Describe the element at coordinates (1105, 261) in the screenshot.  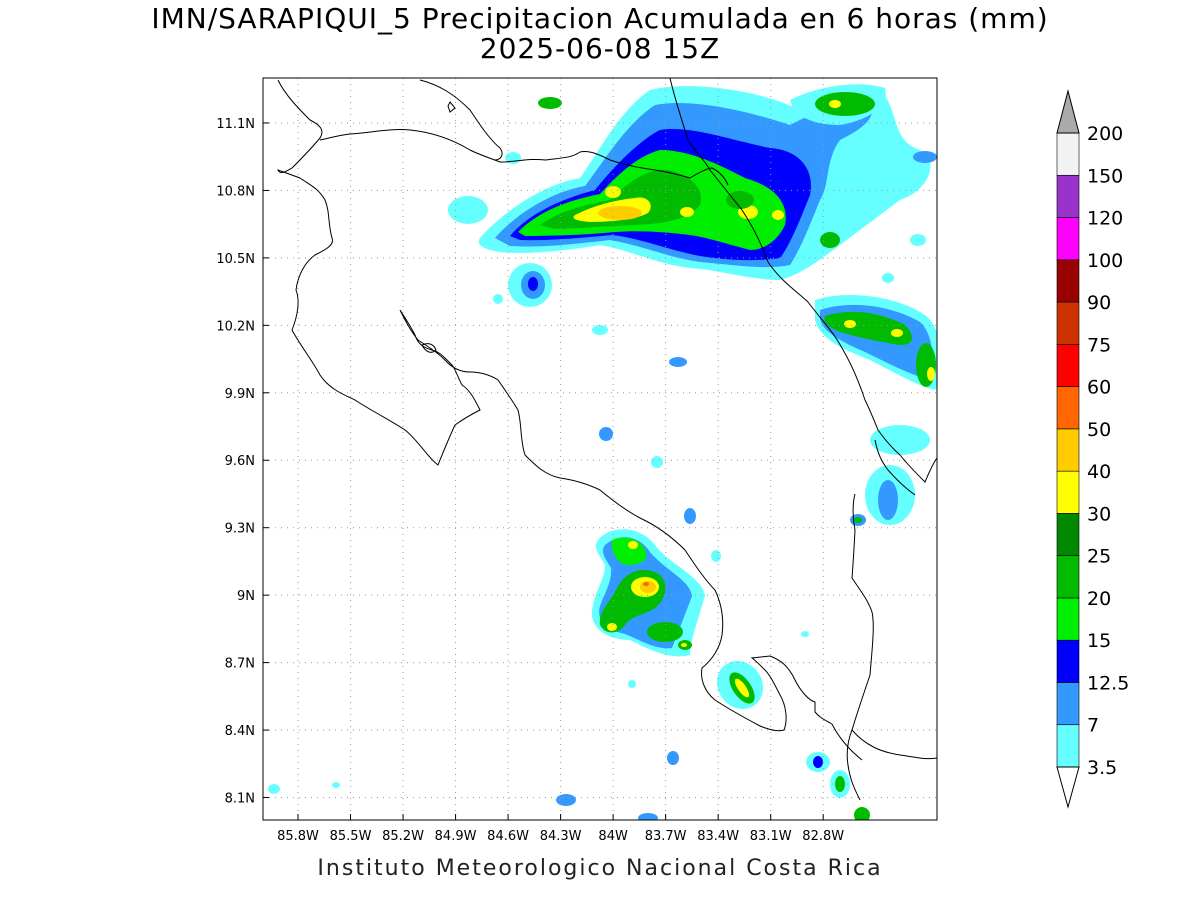
I see `legend-label: 100` at that location.